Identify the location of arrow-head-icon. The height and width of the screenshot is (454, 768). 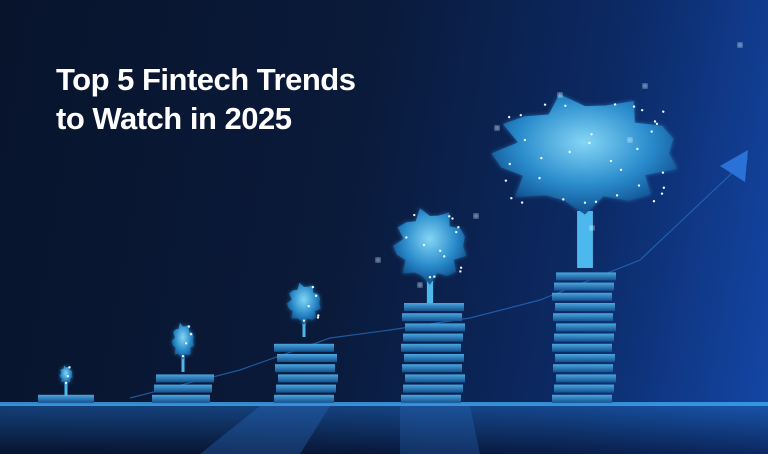
(734, 166).